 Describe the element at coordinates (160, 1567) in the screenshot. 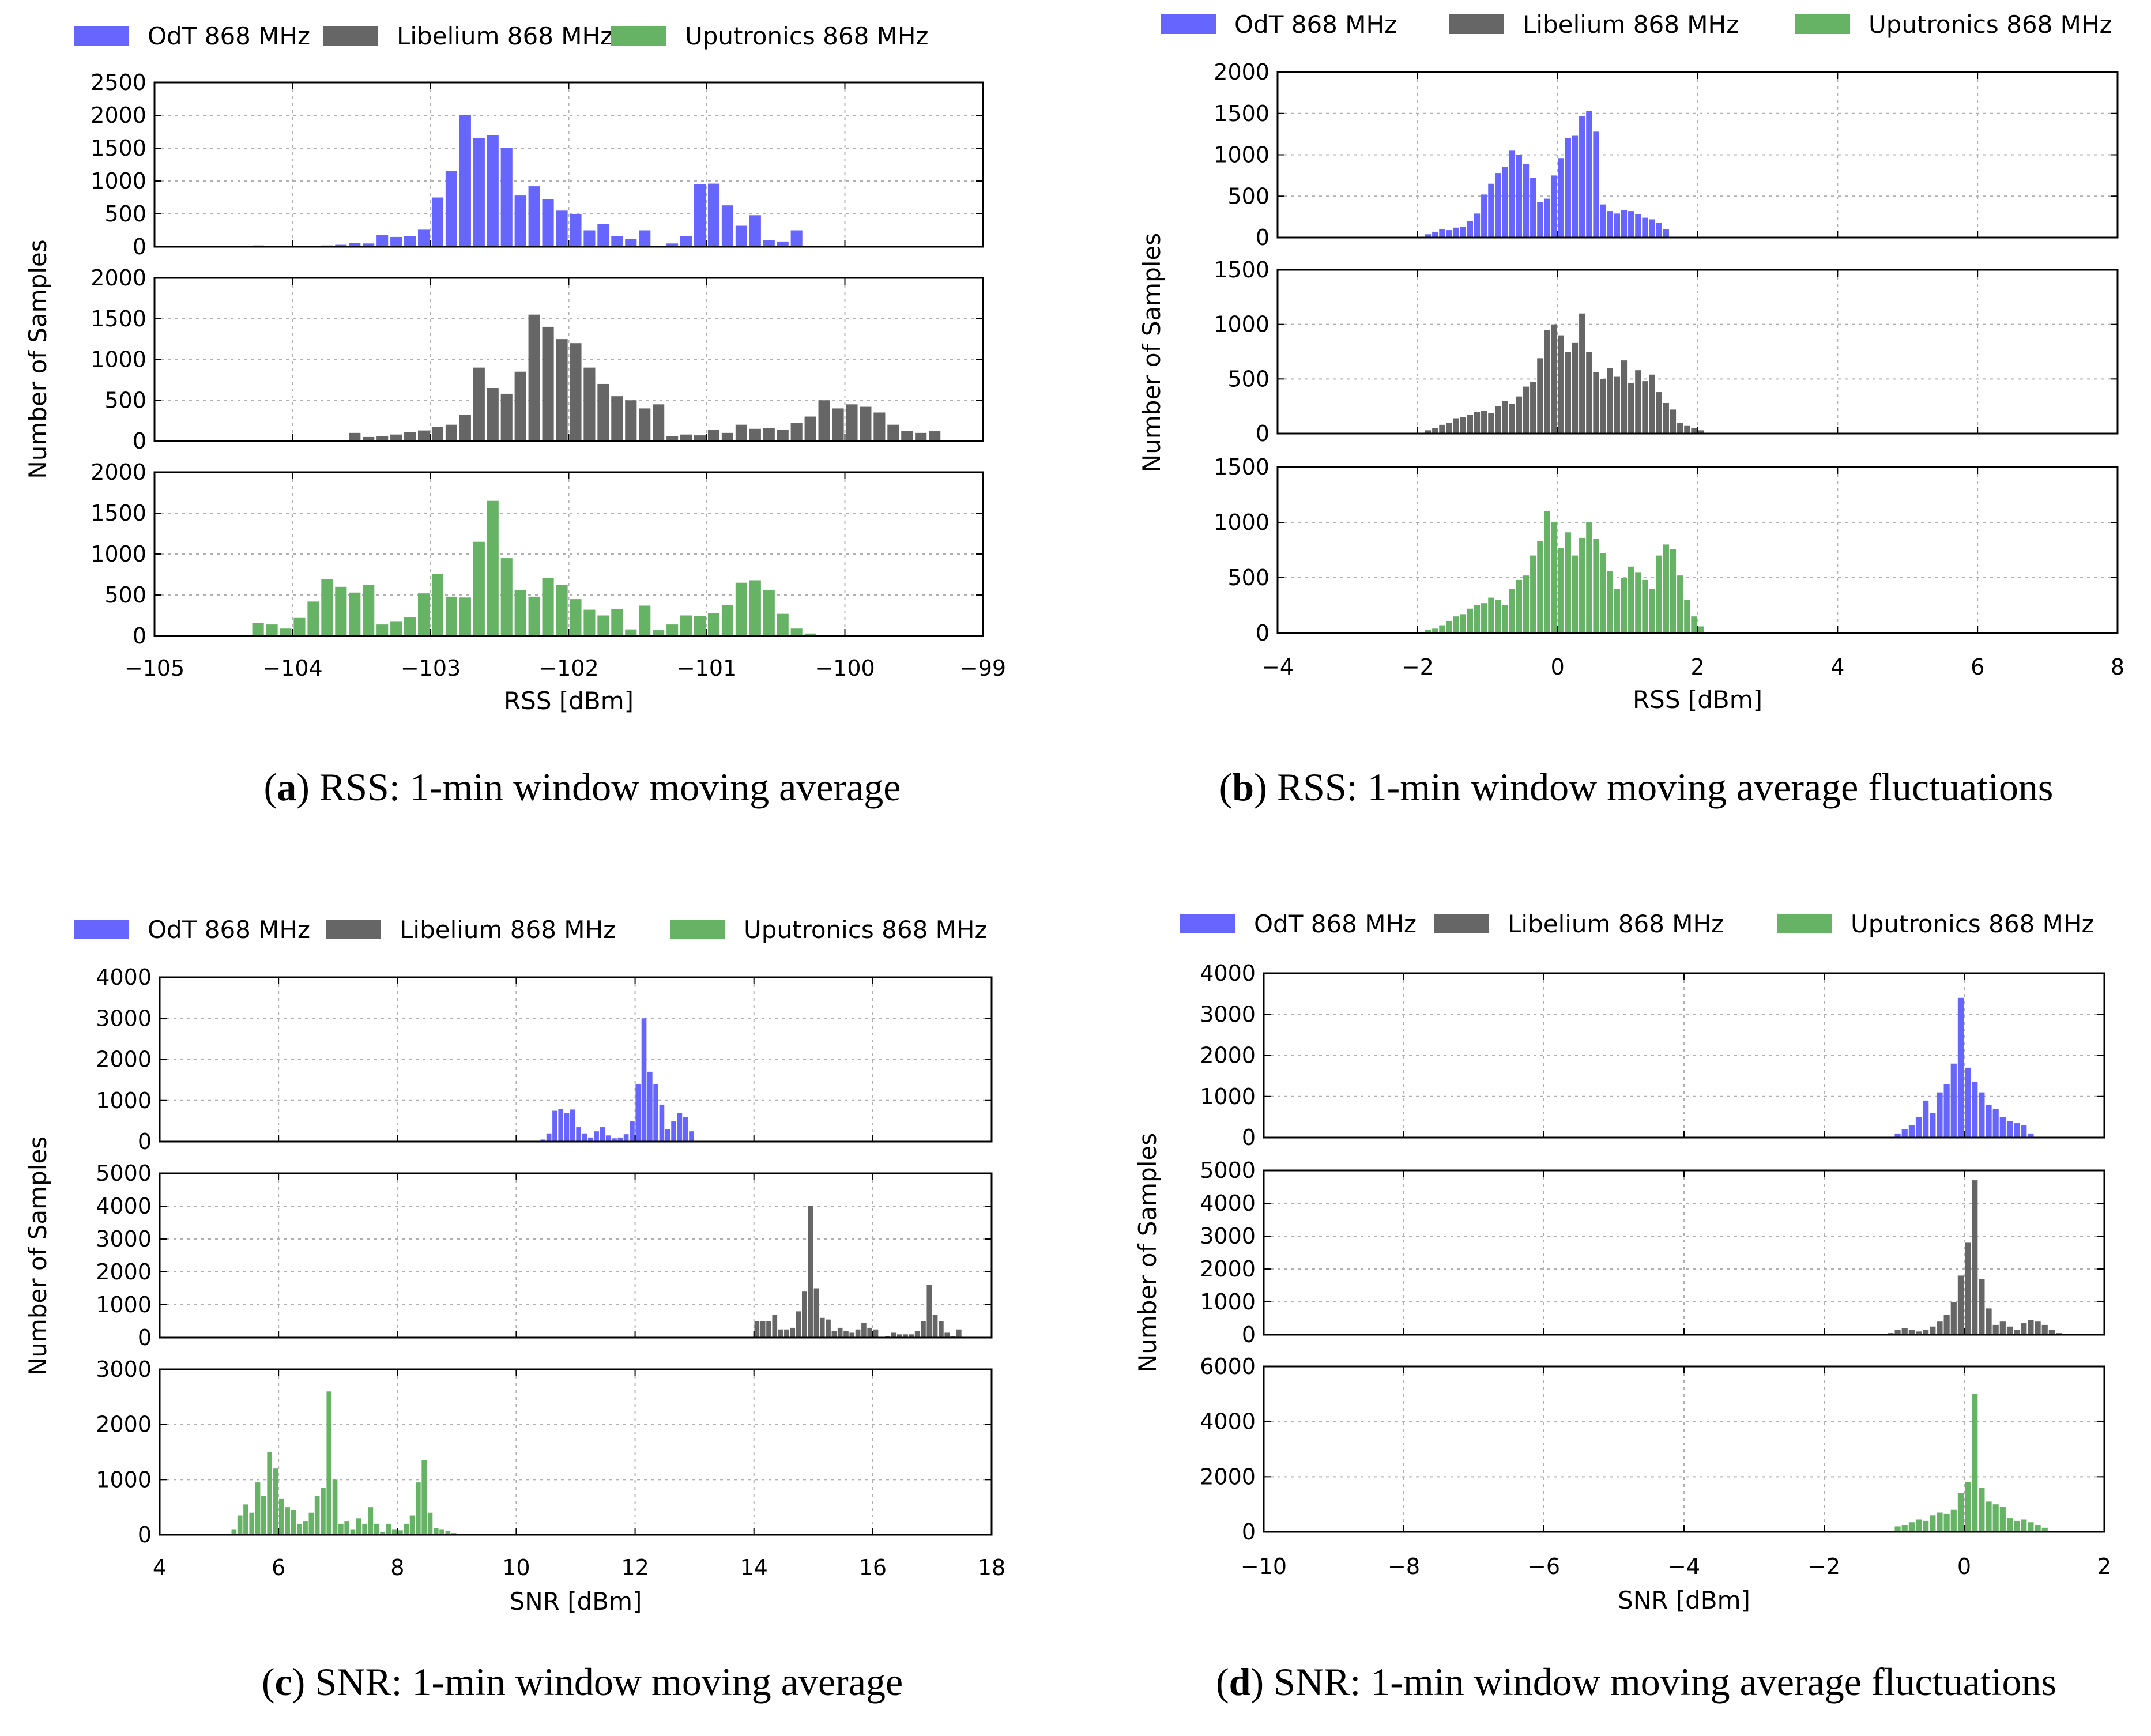

I see `xtick-label-c-0: 4` at that location.